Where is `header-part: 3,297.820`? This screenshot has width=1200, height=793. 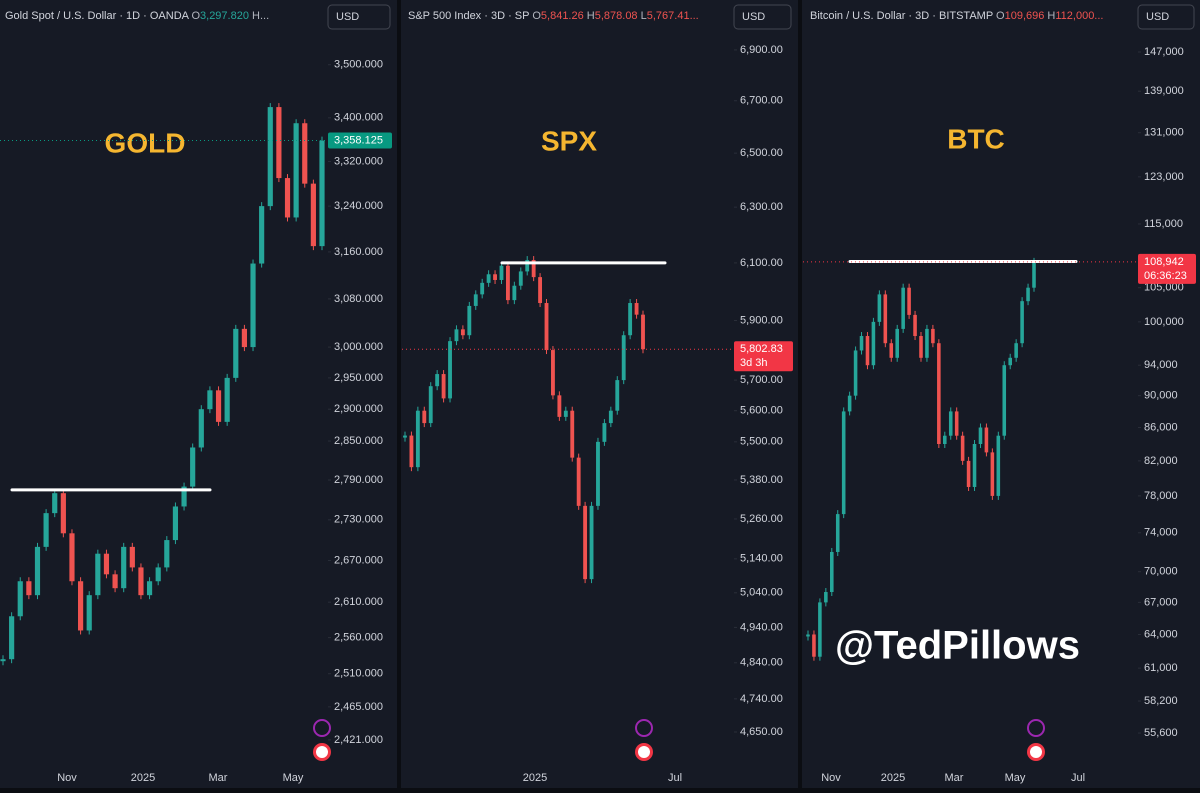
header-part: 3,297.820 is located at coordinates (224, 16).